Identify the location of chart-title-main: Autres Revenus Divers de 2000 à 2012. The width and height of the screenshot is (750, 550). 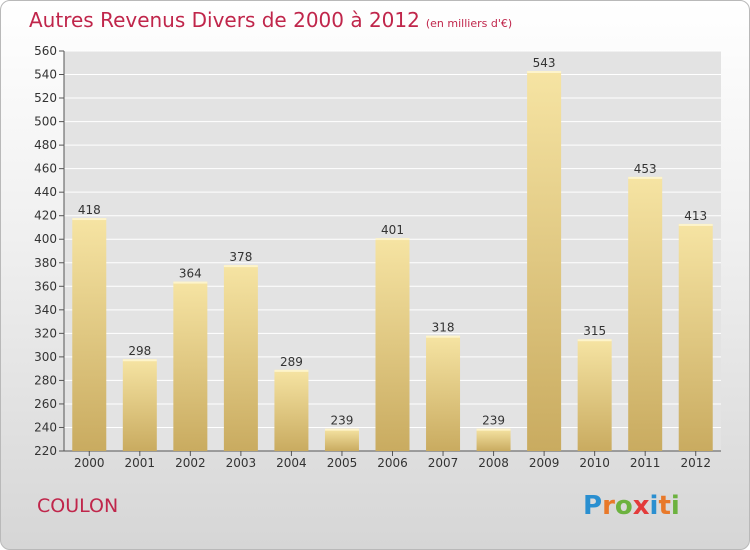
(224, 20).